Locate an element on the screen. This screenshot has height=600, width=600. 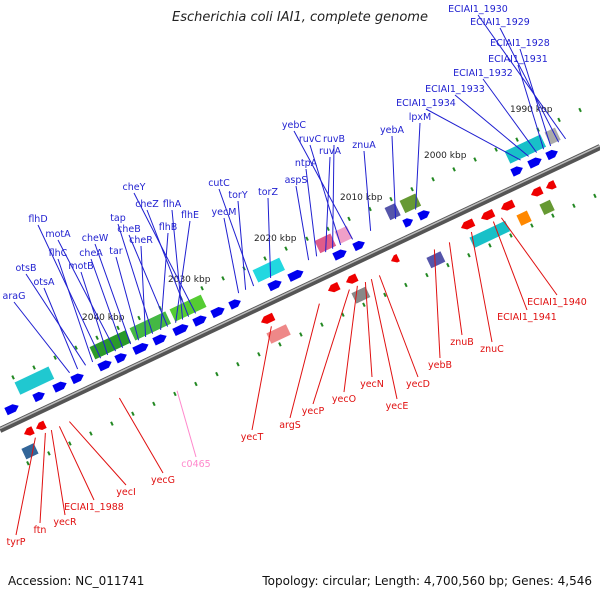
genome-title: Escherichia coli IAI1, complete genome is located at coordinates (300, 17).